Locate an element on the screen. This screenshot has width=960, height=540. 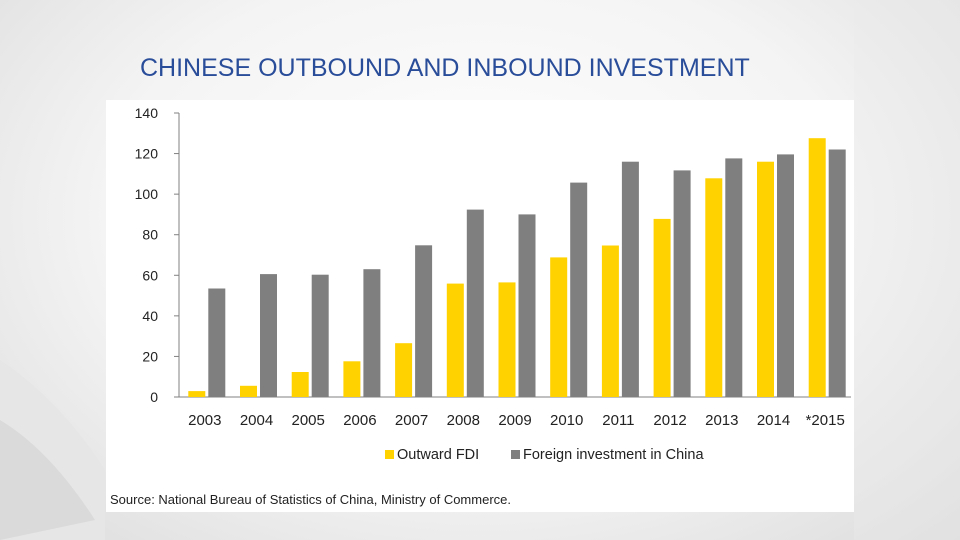
slide-title: CHINESE OUTBOUND AND INBOUND INVESTMENT is located at coordinates (445, 68).